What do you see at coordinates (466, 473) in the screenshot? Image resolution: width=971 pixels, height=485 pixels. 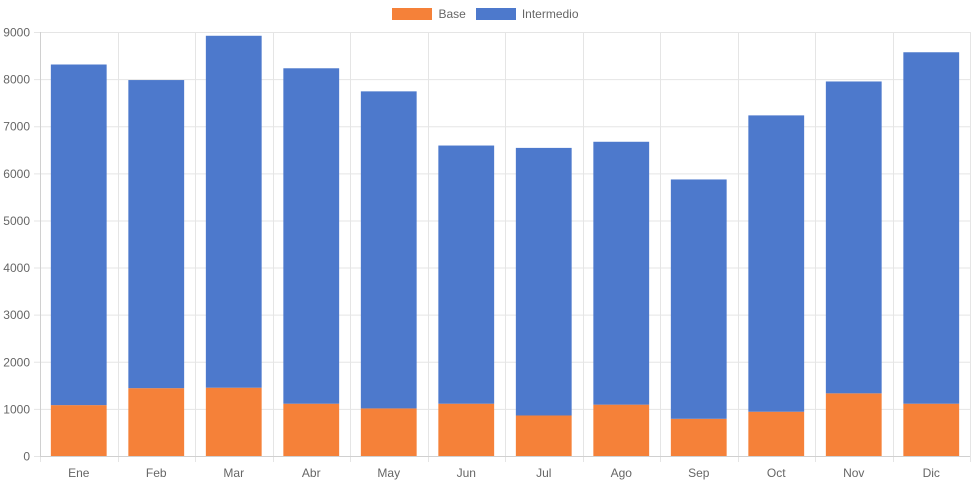 I see `x-tick-label: Jun` at bounding box center [466, 473].